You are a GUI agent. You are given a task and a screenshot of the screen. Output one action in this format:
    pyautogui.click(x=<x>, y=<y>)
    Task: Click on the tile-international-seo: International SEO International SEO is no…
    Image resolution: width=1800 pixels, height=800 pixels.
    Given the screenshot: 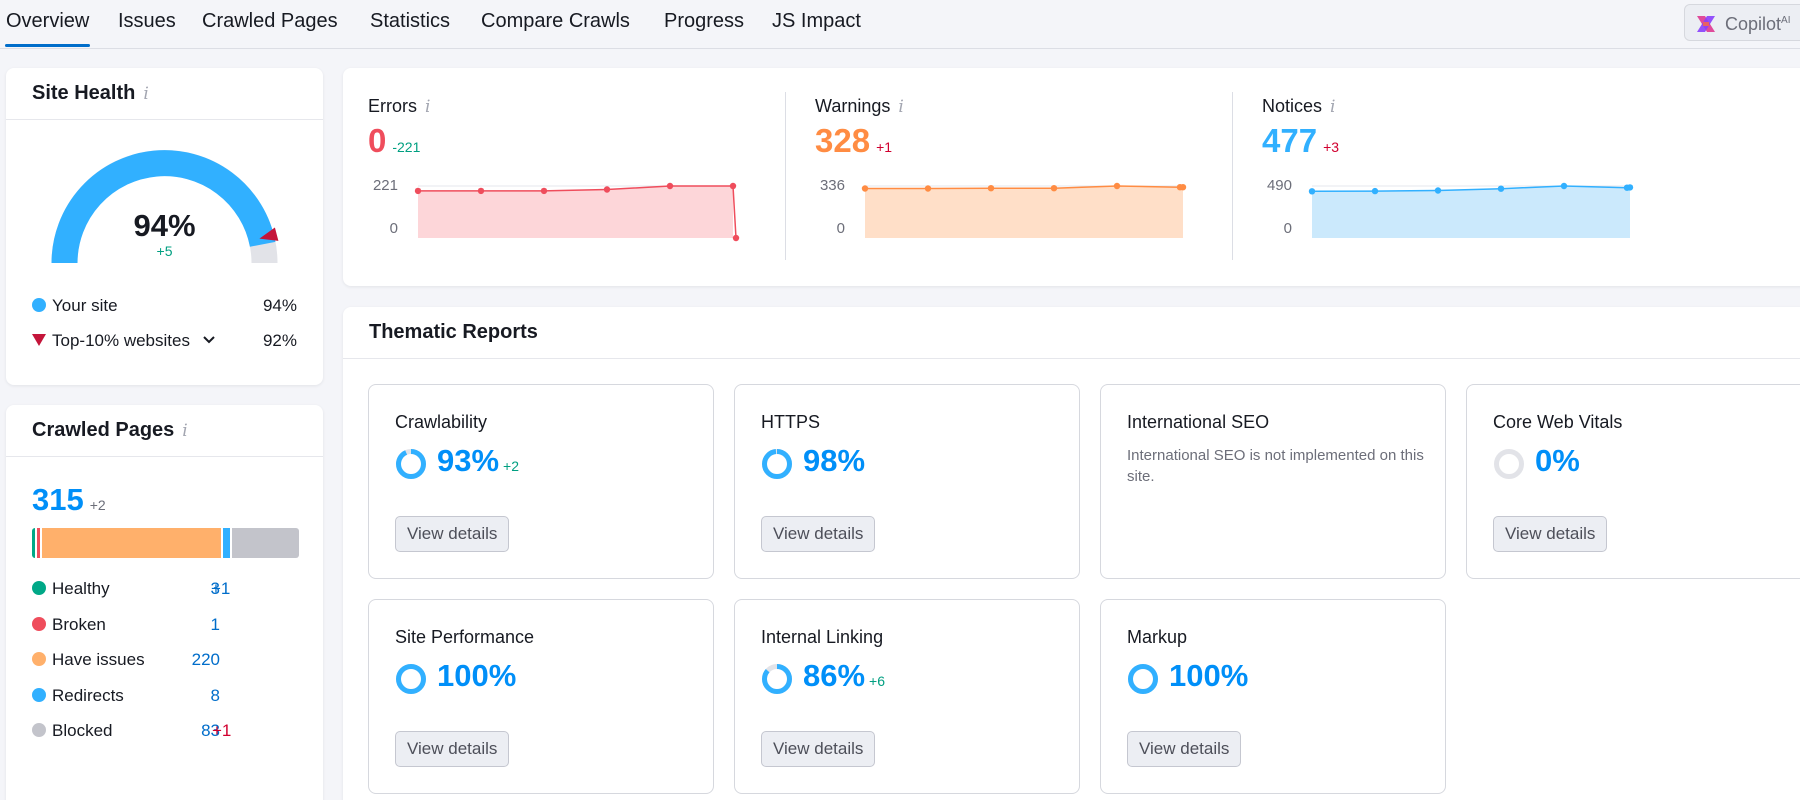 What is the action you would take?
    pyautogui.click(x=1273, y=481)
    